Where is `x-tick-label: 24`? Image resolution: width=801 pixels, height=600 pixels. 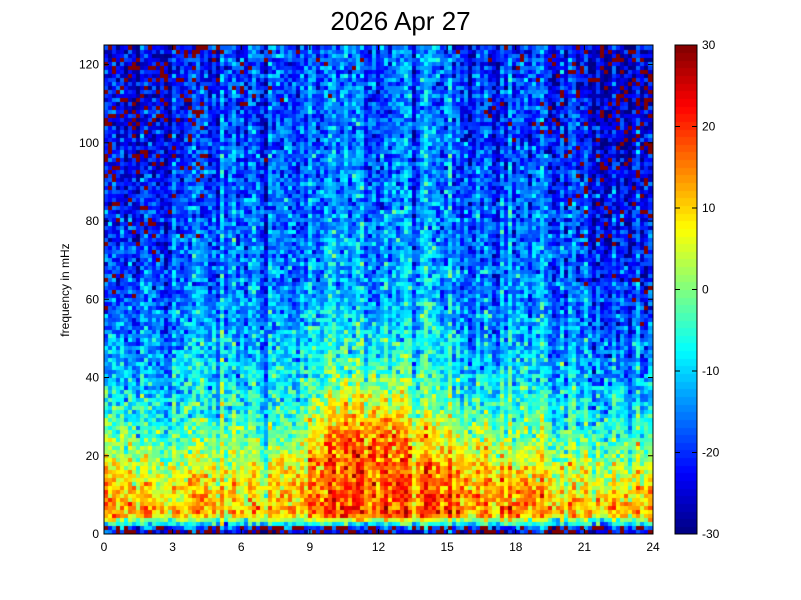 x-tick-label: 24 is located at coordinates (653, 547).